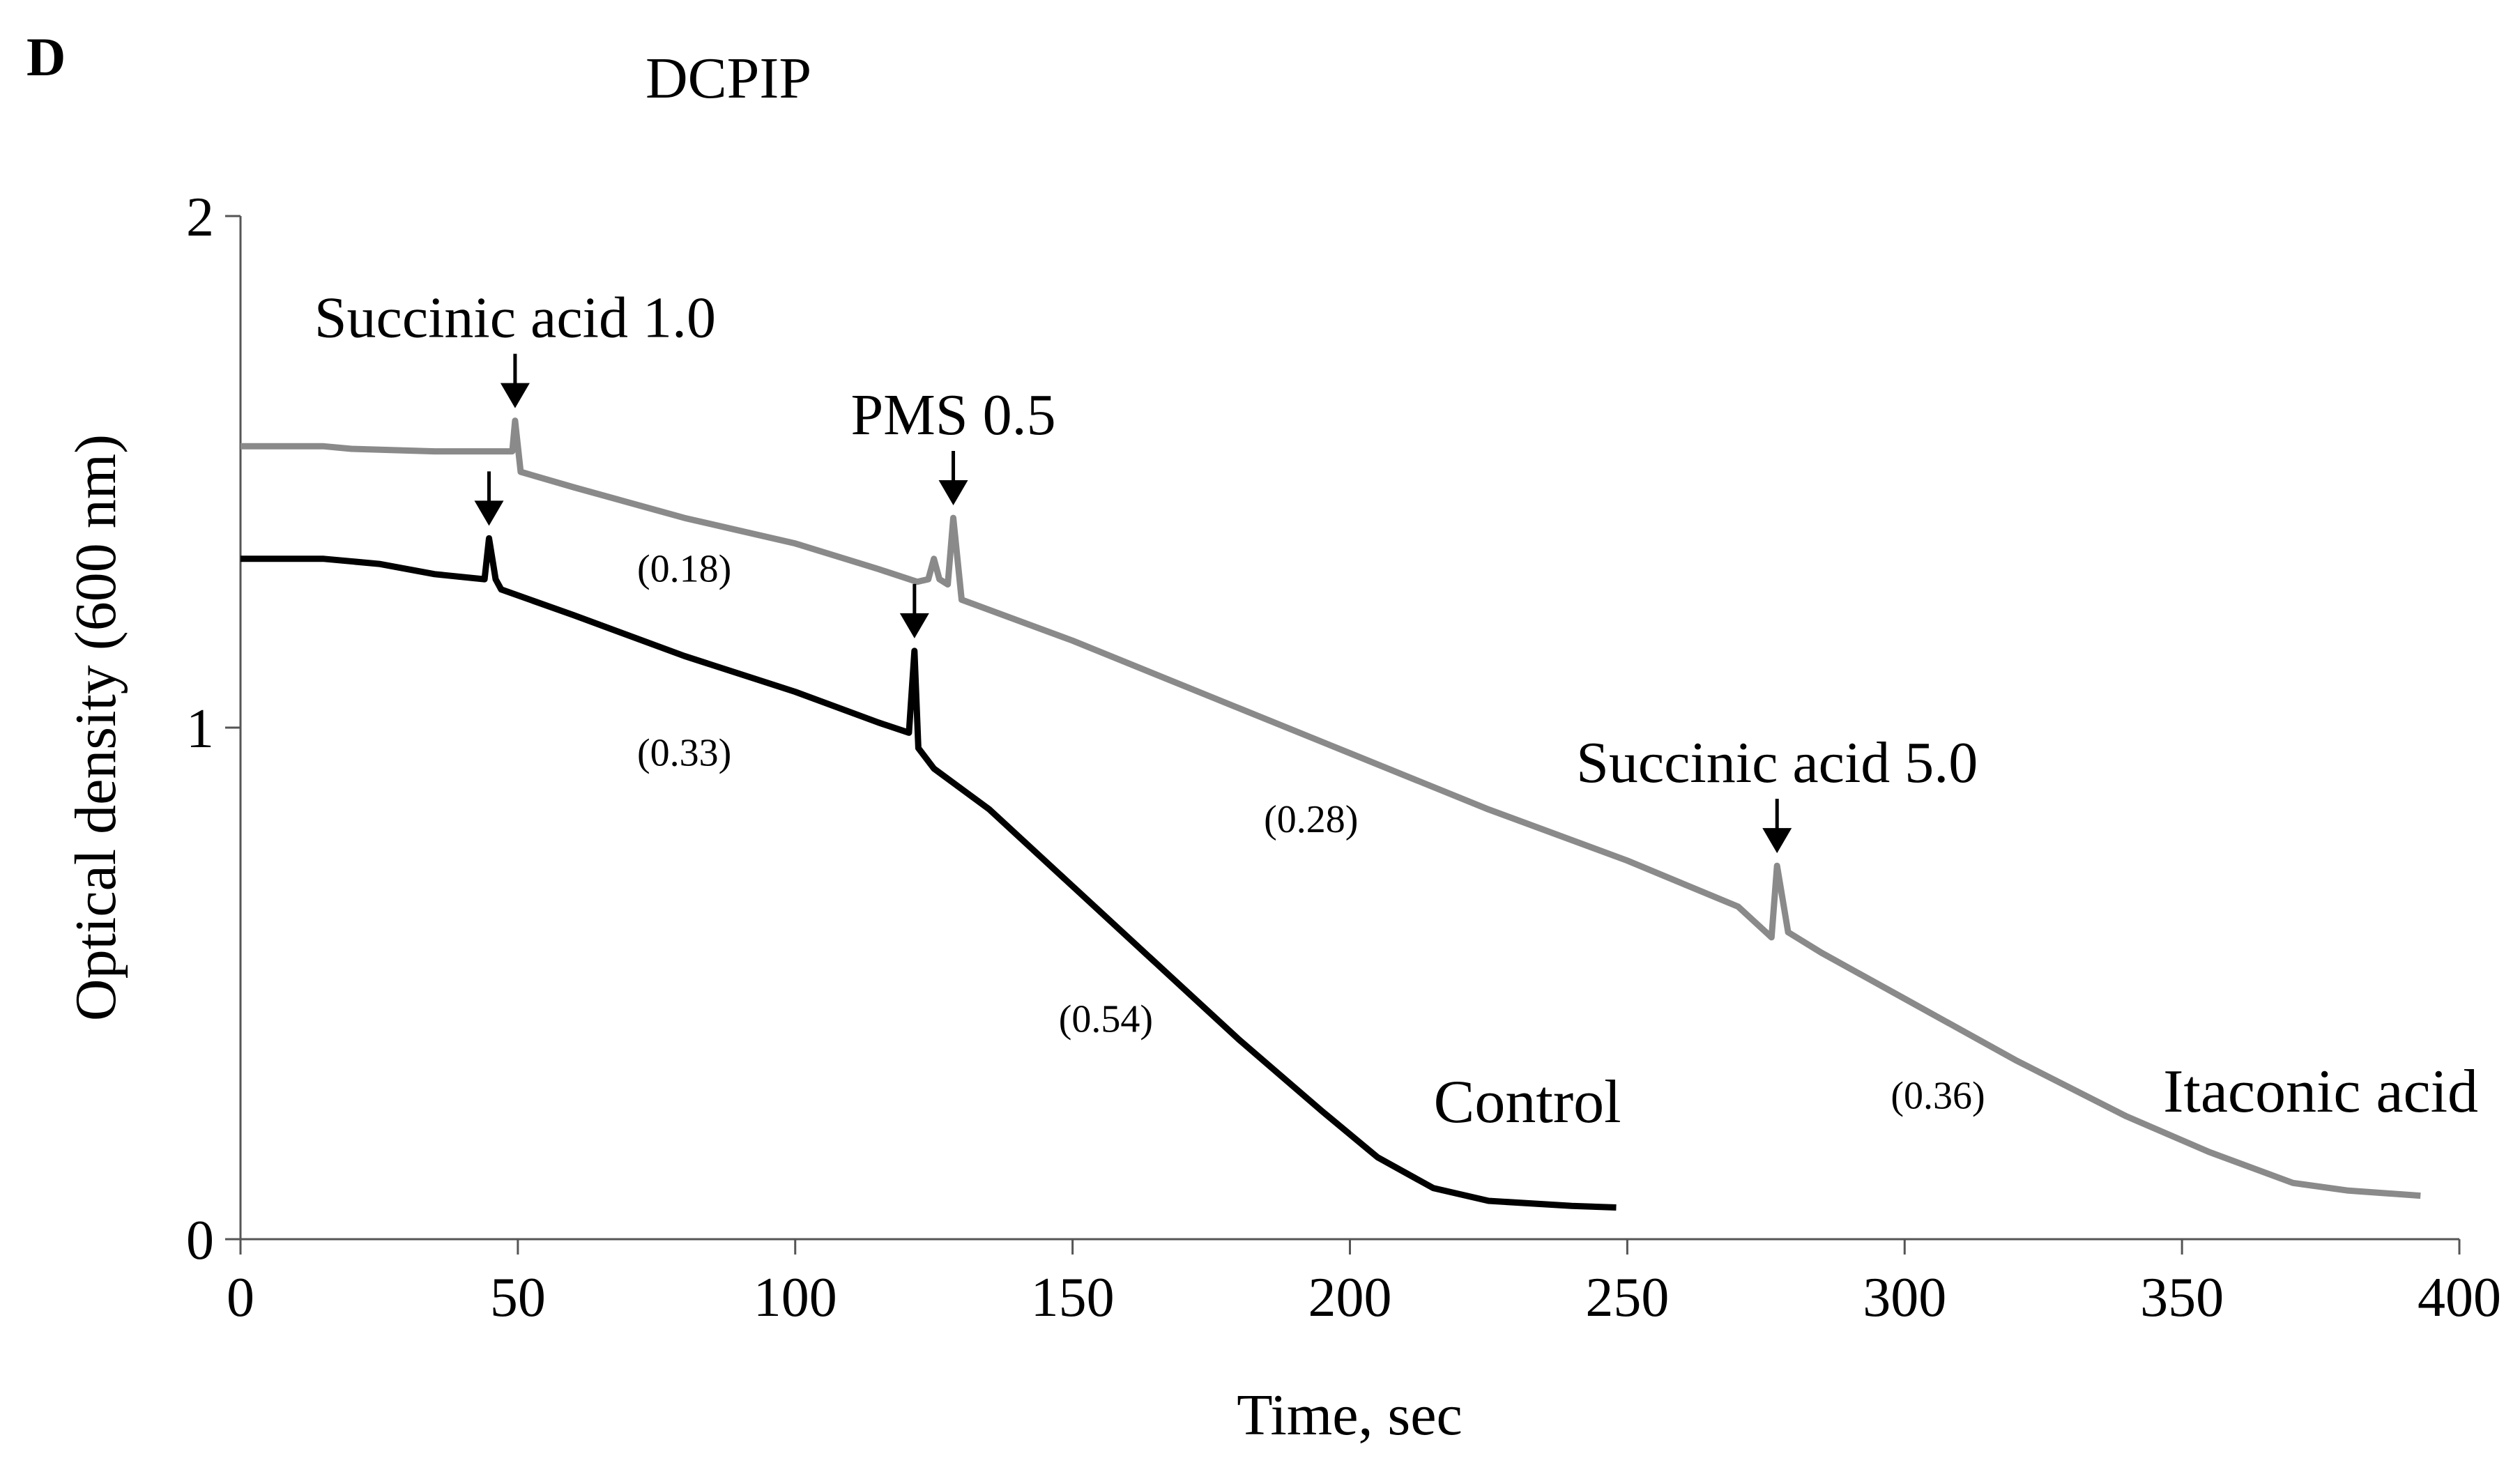  What do you see at coordinates (240, 1297) in the screenshot?
I see `x-tick-label: 0` at bounding box center [240, 1297].